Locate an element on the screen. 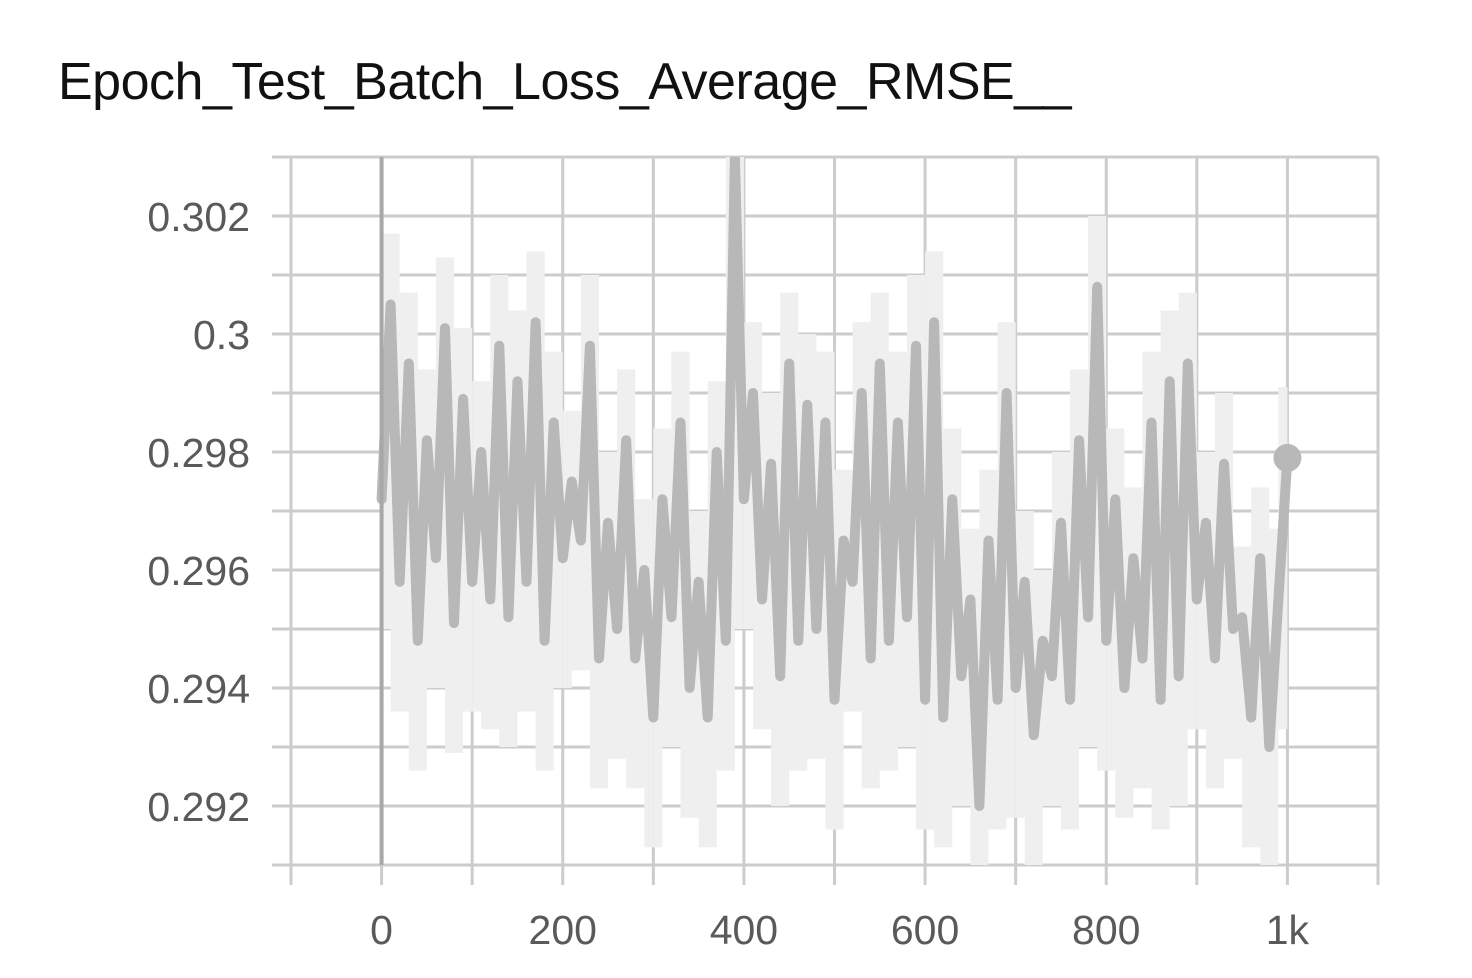  series-end-point is located at coordinates (1287, 457).